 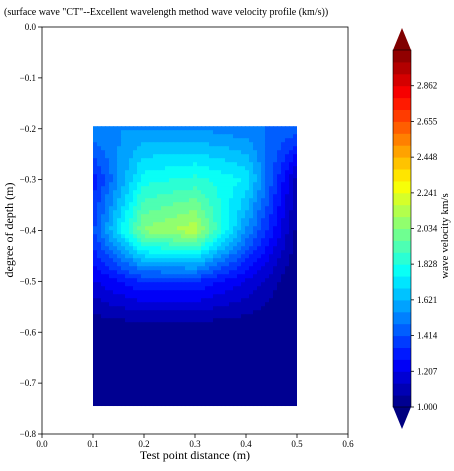 I want to click on y-axis: 0.0−0.1−0.2−0.3−0.4−0.5−0.6−0.7−0.8, so click(x=31, y=230).